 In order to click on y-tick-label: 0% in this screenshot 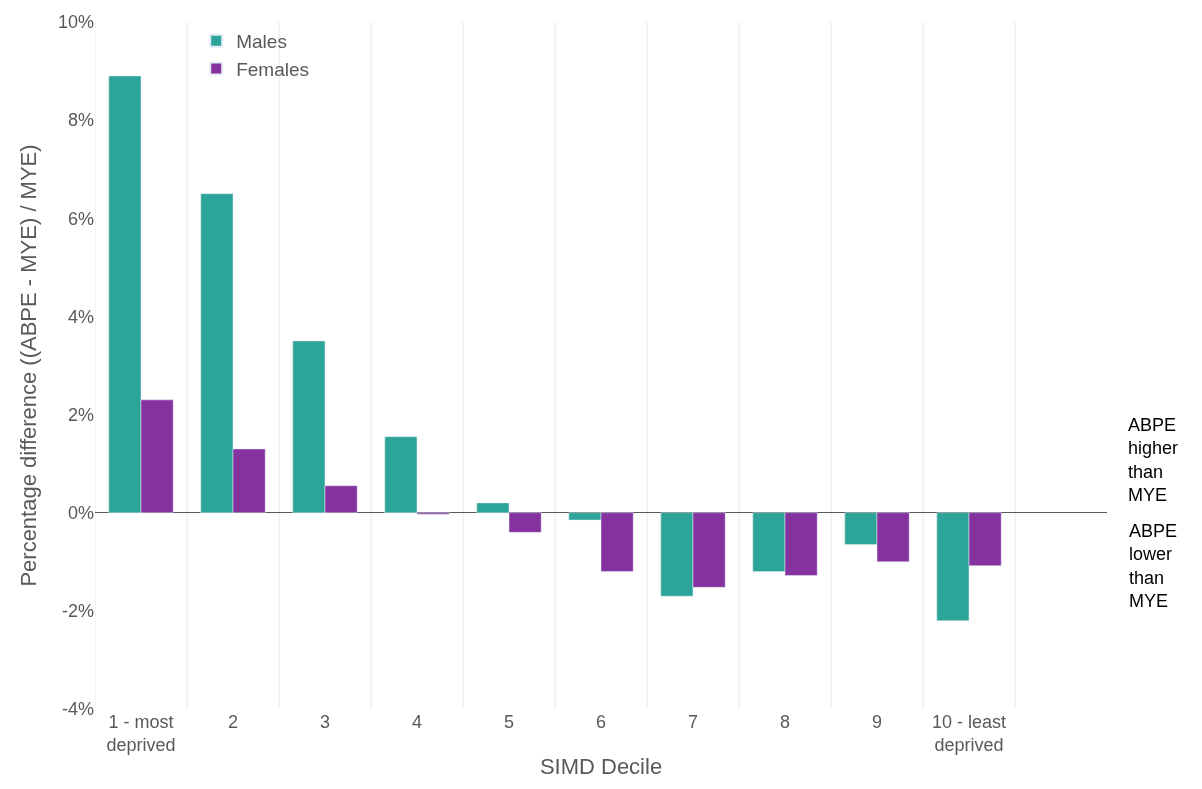, I will do `click(80, 513)`.